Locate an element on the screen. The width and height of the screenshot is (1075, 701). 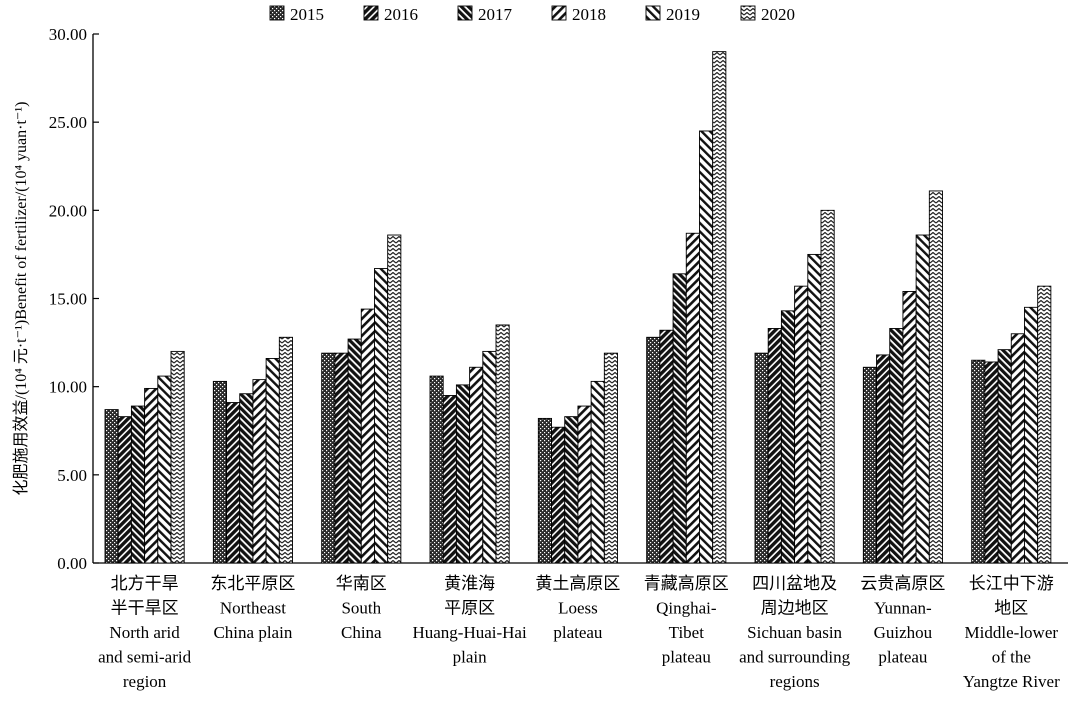
legend-swatch-2016 is located at coordinates (371, 13).